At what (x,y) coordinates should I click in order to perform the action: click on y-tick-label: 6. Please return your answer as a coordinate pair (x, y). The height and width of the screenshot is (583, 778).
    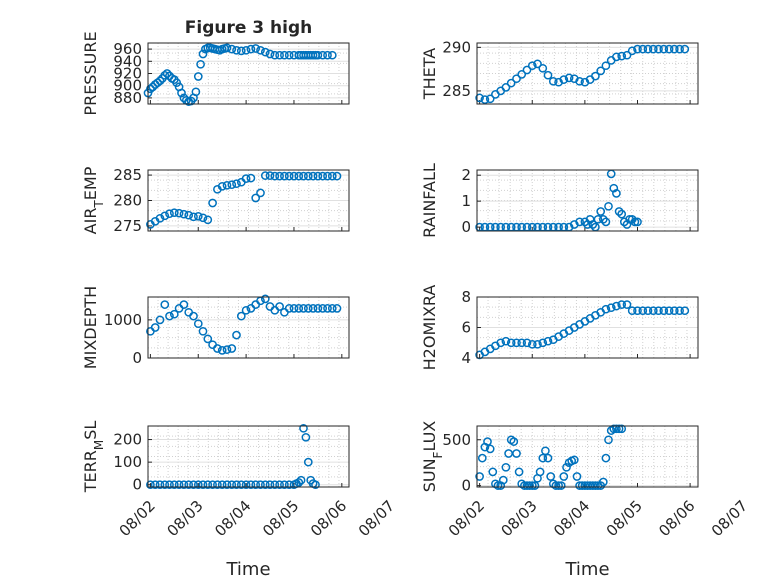
    Looking at the image, I should click on (466, 328).